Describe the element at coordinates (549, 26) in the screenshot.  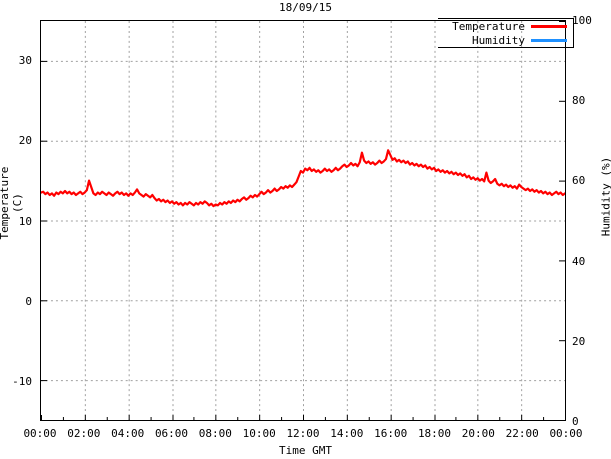
I see `legend-swatch-temperature` at that location.